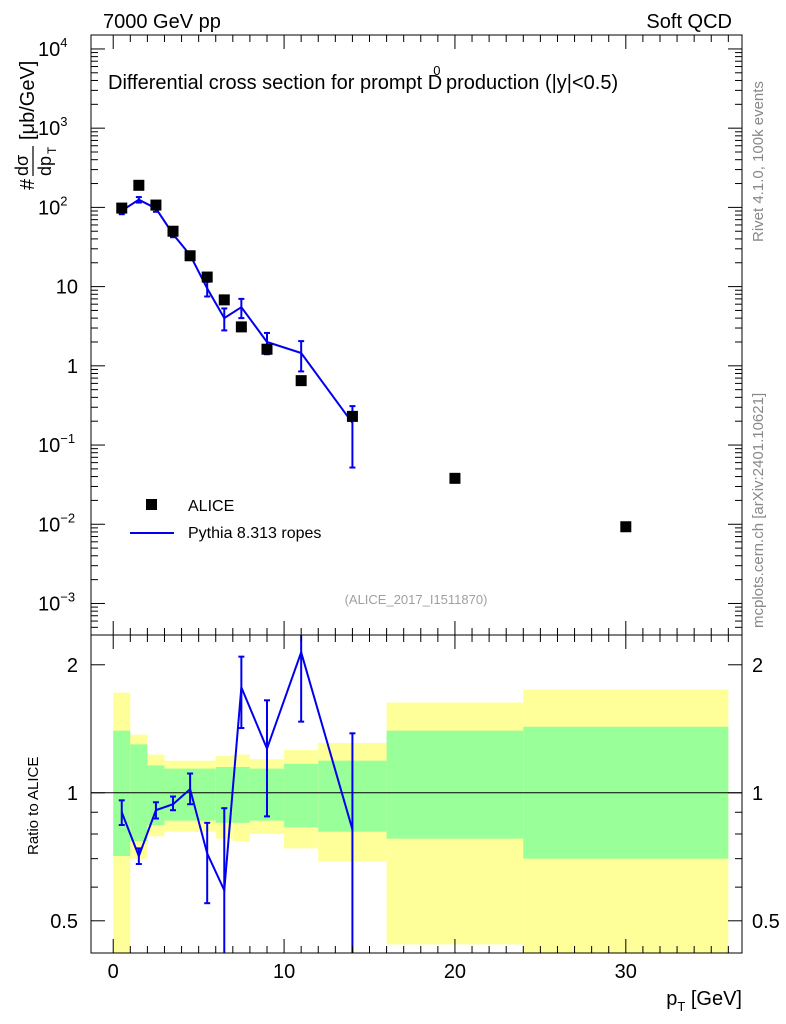 This screenshot has height=1024, width=786. Describe the element at coordinates (67, 517) in the screenshot. I see `tick-exp: −2` at that location.